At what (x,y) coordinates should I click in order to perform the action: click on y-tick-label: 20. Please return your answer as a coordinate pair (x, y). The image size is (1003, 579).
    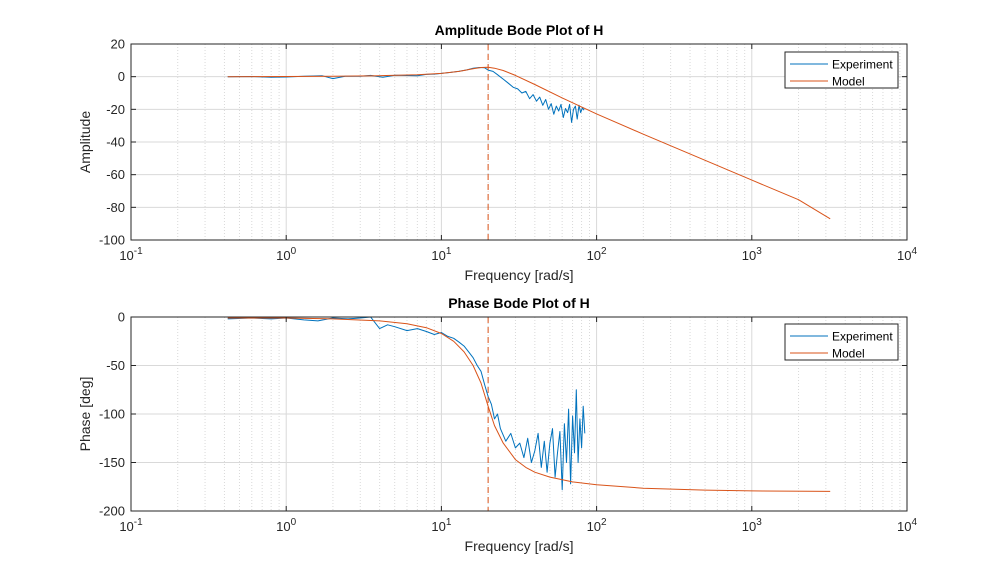
    Looking at the image, I should click on (118, 44).